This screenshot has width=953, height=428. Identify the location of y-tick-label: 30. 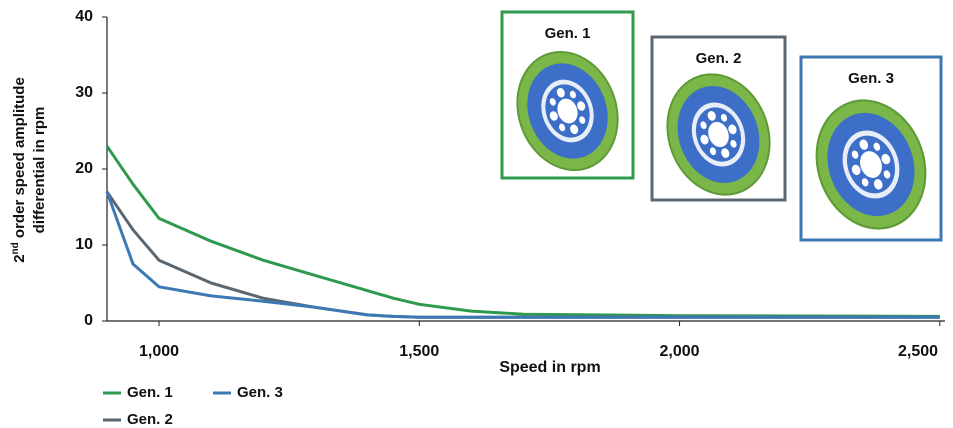
(84, 92).